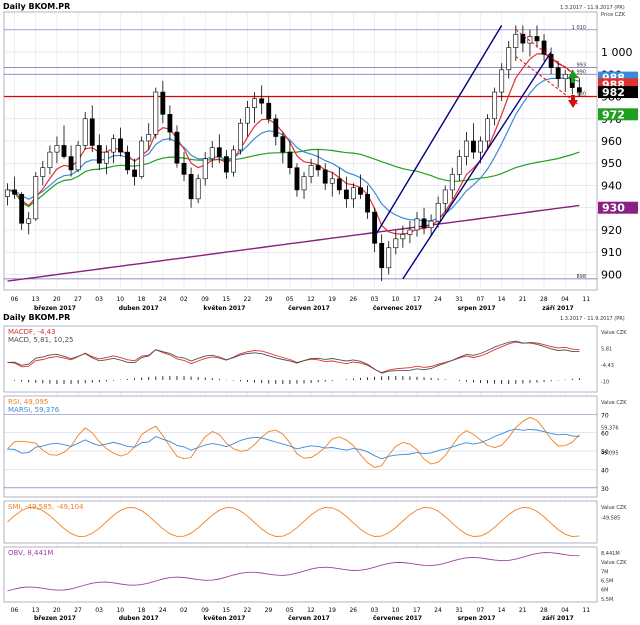 The image size is (640, 625). Describe the element at coordinates (581, 66) in the screenshot. I see `level-label: 993` at that location.